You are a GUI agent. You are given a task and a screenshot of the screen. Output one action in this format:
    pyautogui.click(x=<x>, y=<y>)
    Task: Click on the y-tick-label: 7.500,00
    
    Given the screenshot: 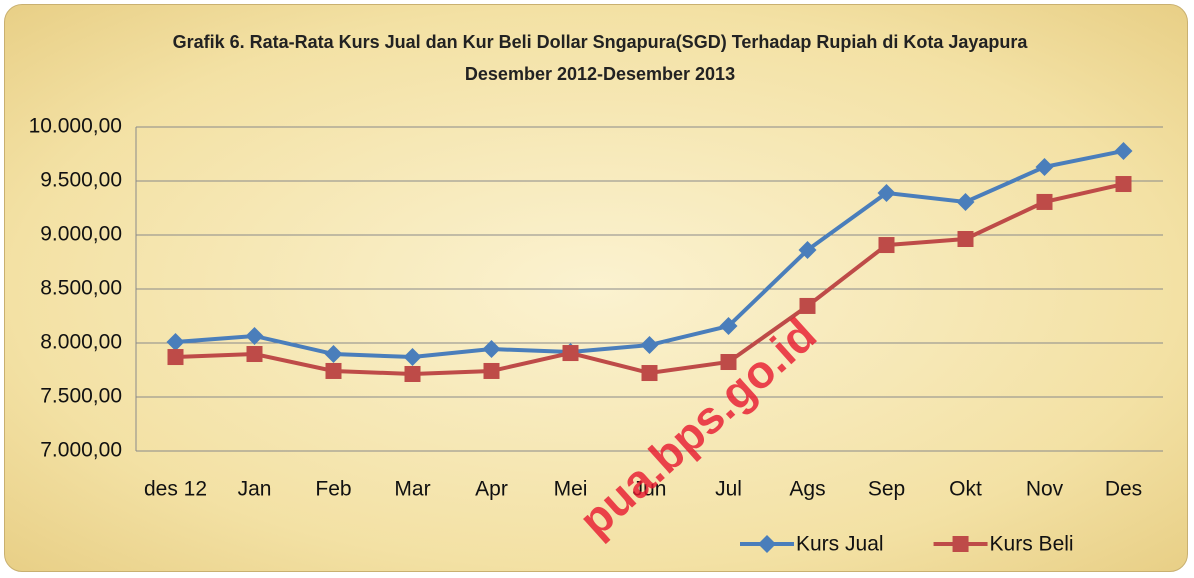 What is the action you would take?
    pyautogui.click(x=81, y=396)
    